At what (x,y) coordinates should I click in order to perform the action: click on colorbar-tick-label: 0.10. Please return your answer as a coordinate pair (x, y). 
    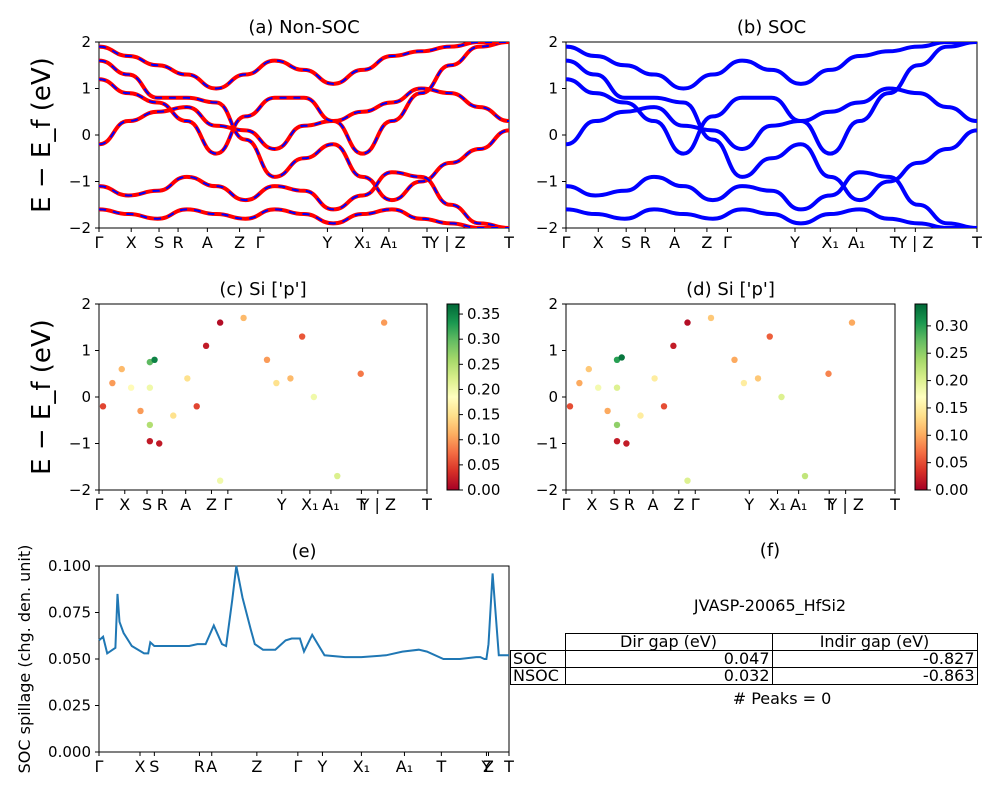
    Looking at the image, I should click on (483, 440).